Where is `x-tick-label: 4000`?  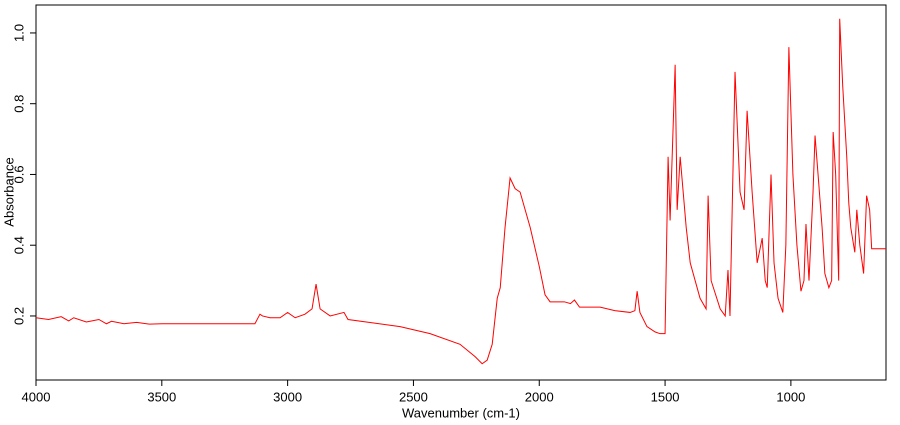 x-tick-label: 4000 is located at coordinates (36, 396).